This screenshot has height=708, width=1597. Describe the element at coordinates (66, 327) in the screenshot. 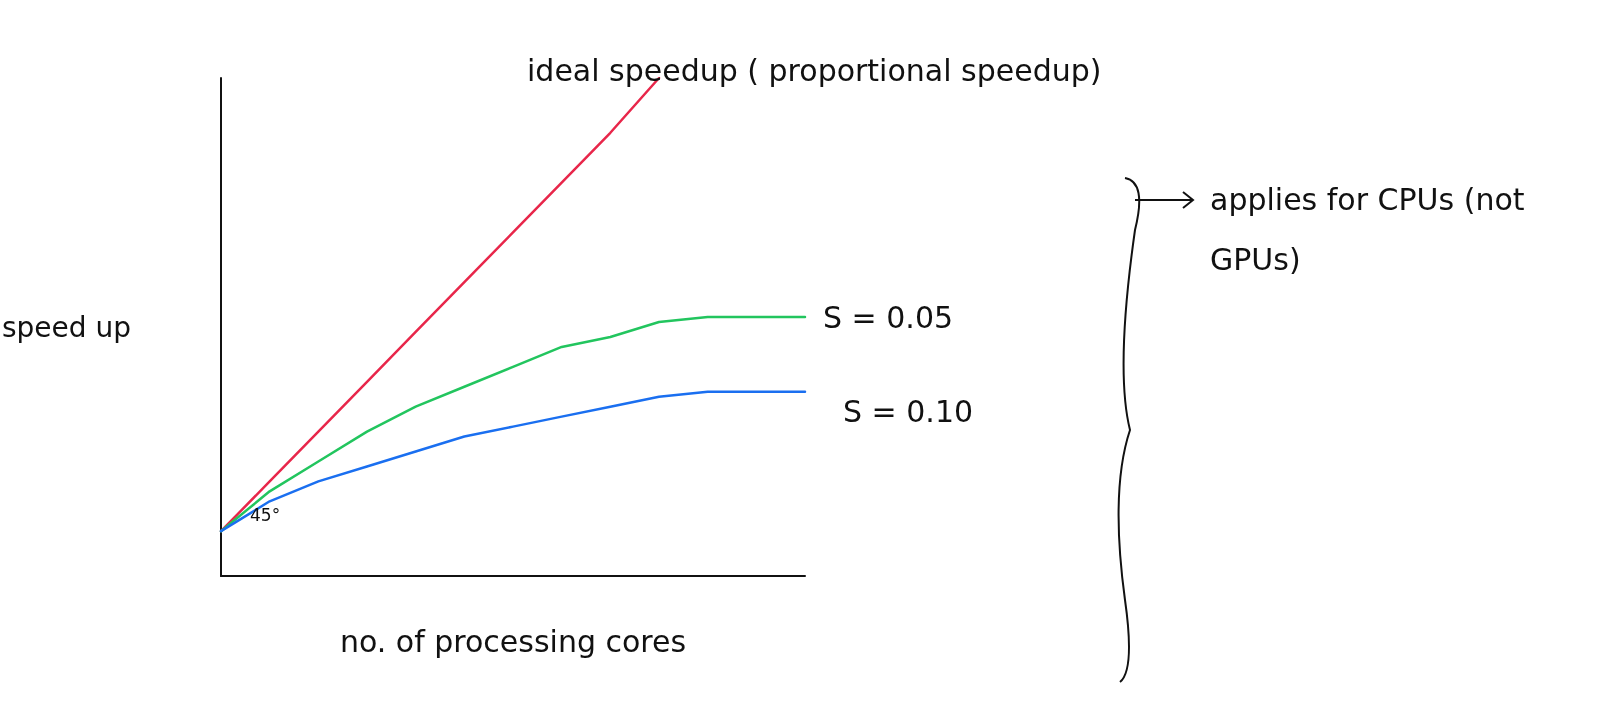

I see `y-axis-title: speed up` at that location.